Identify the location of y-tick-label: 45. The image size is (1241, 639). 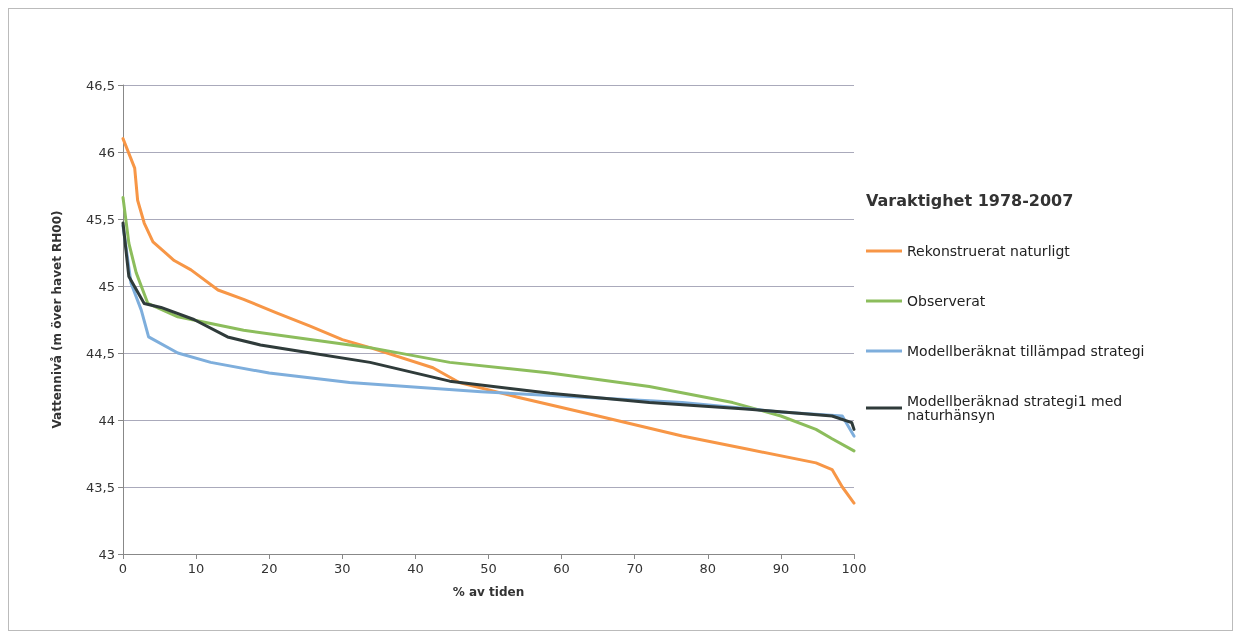
(106, 286).